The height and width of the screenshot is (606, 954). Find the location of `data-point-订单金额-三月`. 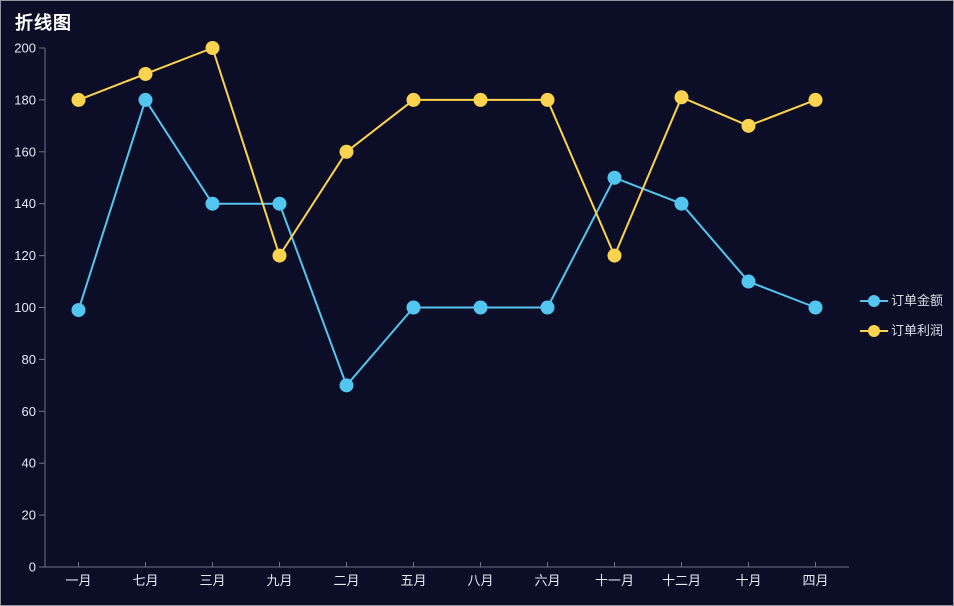

data-point-订单金额-三月 is located at coordinates (212, 203).